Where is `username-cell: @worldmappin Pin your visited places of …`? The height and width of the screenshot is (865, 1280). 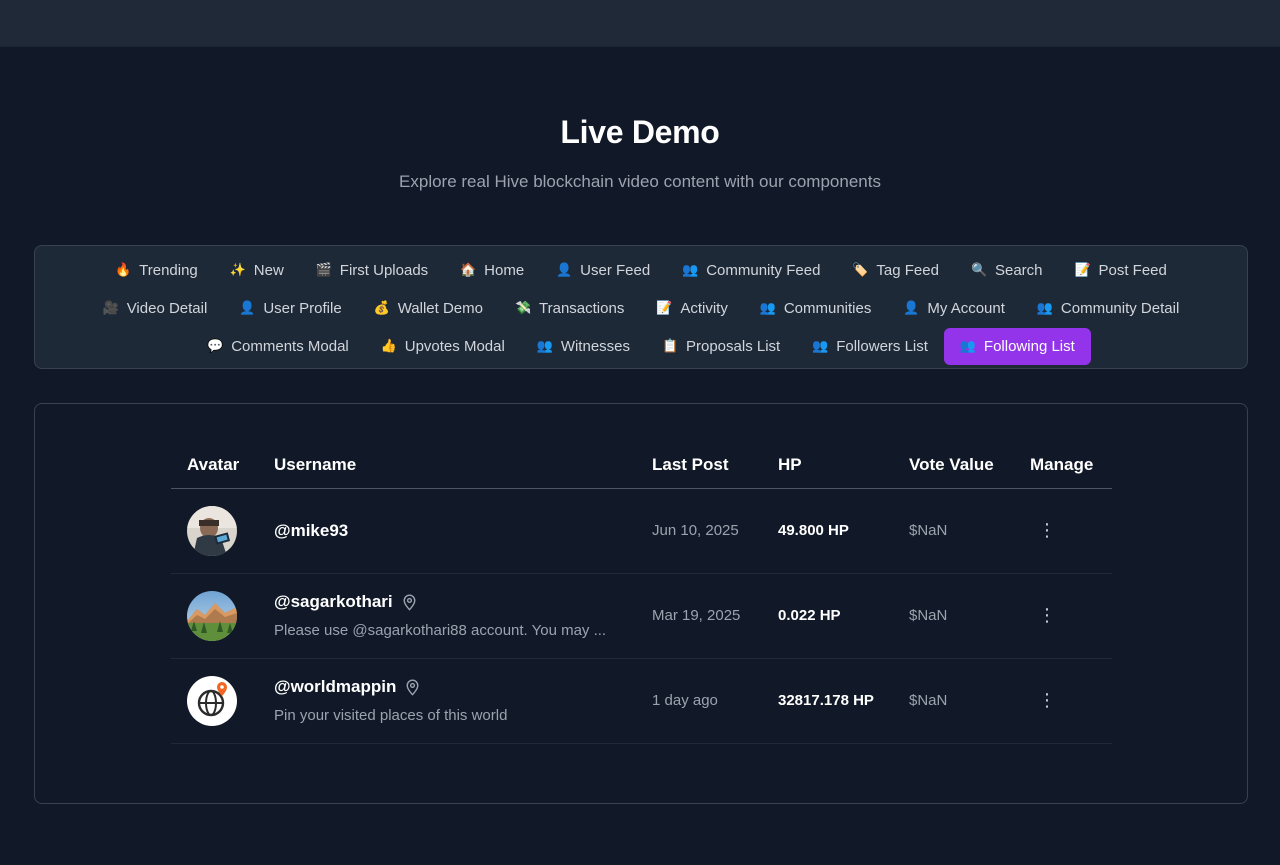 username-cell: @worldmappin Pin your visited places of … is located at coordinates (447, 701).